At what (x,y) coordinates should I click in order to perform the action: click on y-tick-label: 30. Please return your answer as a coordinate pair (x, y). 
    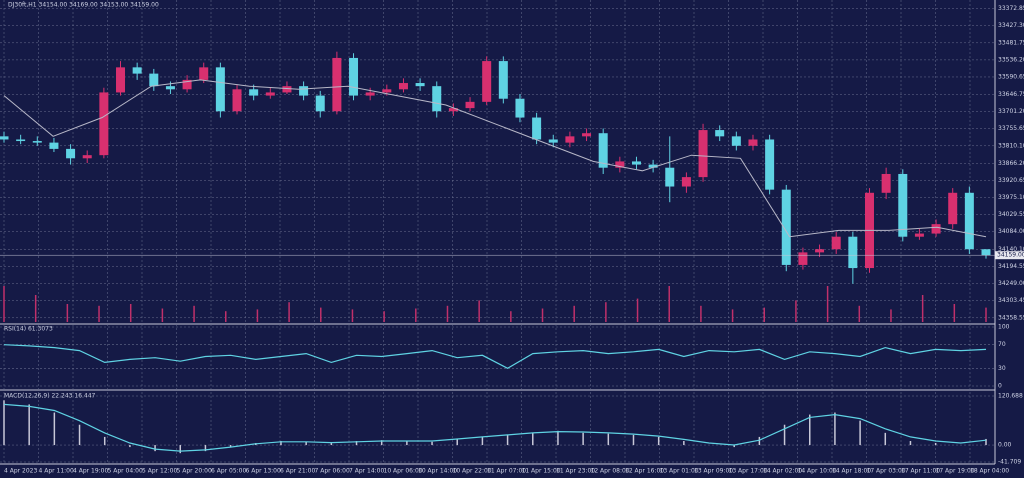
    Looking at the image, I should click on (1002, 368).